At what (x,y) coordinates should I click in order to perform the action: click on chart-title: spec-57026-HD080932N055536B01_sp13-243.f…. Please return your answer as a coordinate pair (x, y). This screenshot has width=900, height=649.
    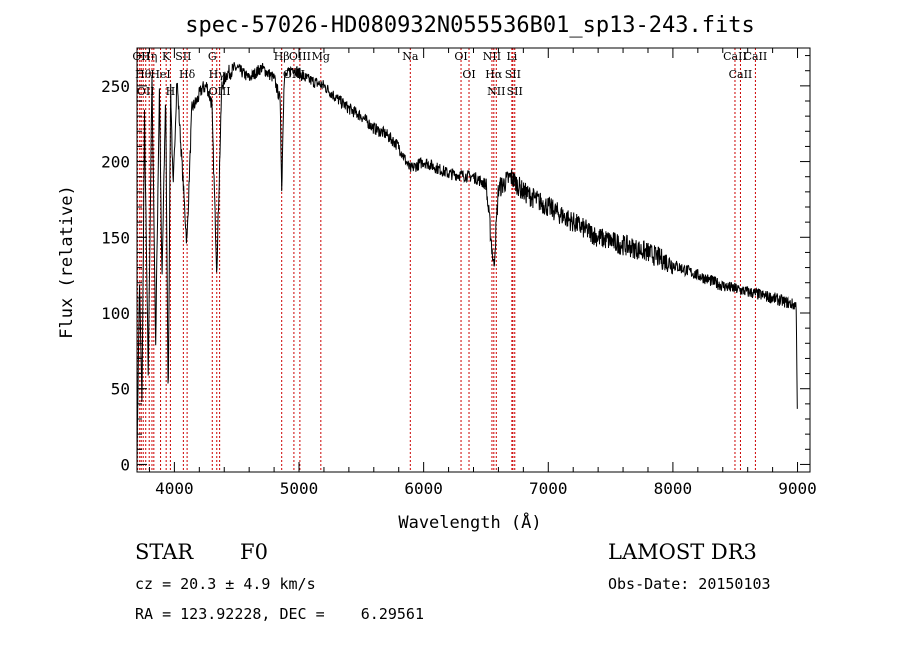
    Looking at the image, I should click on (470, 25).